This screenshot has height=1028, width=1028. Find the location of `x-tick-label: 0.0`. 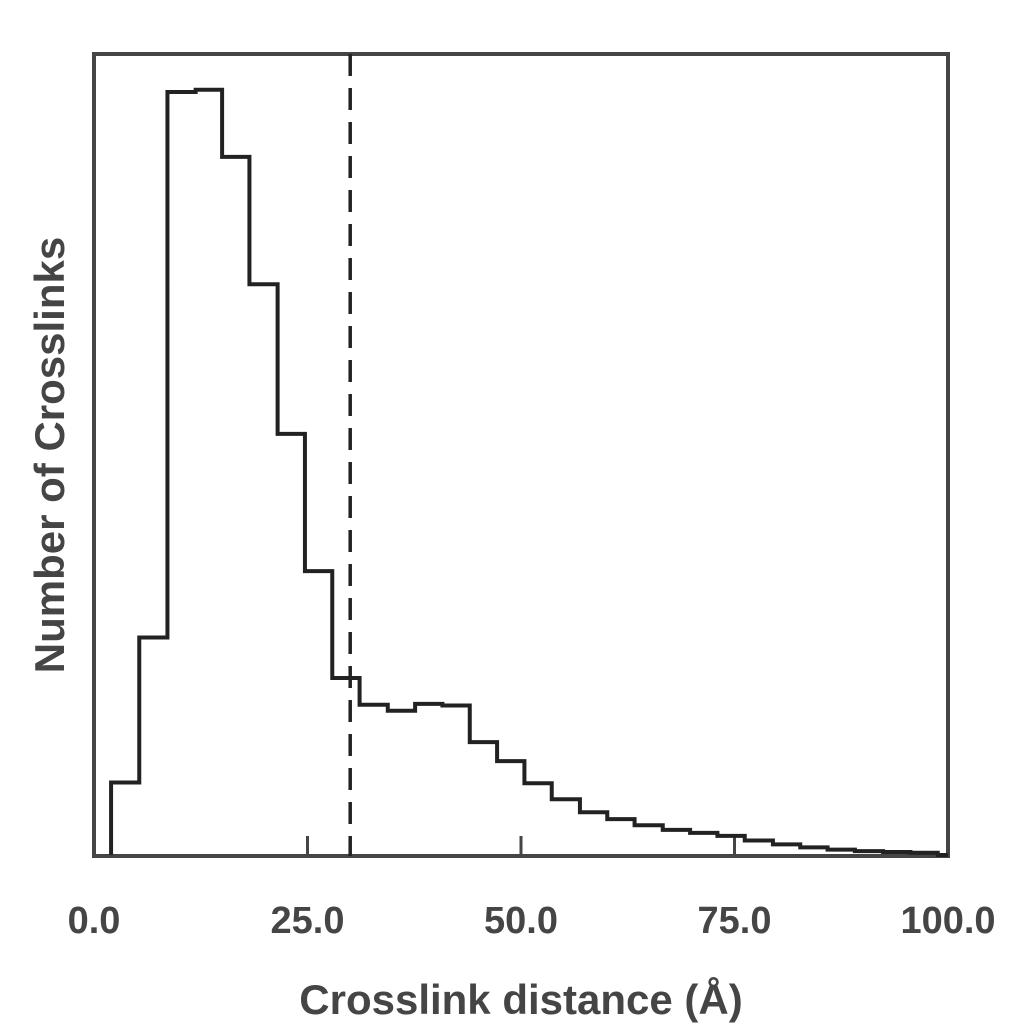

x-tick-label: 0.0 is located at coordinates (94, 921).